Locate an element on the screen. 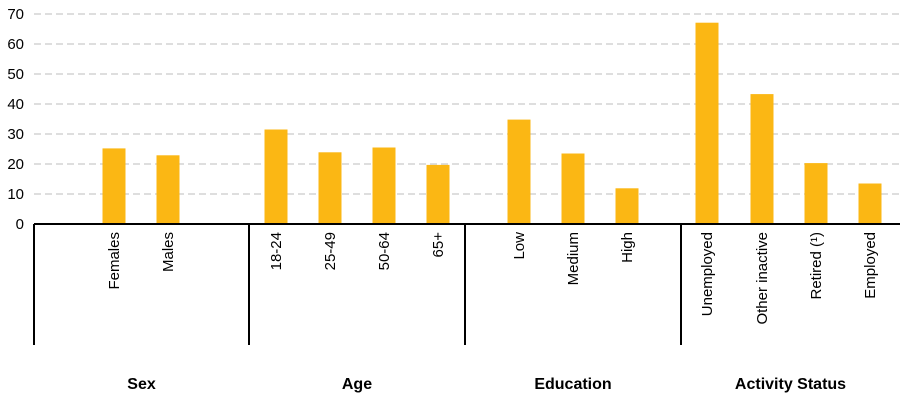 This screenshot has height=394, width=900. category-label: 65+ is located at coordinates (438, 245).